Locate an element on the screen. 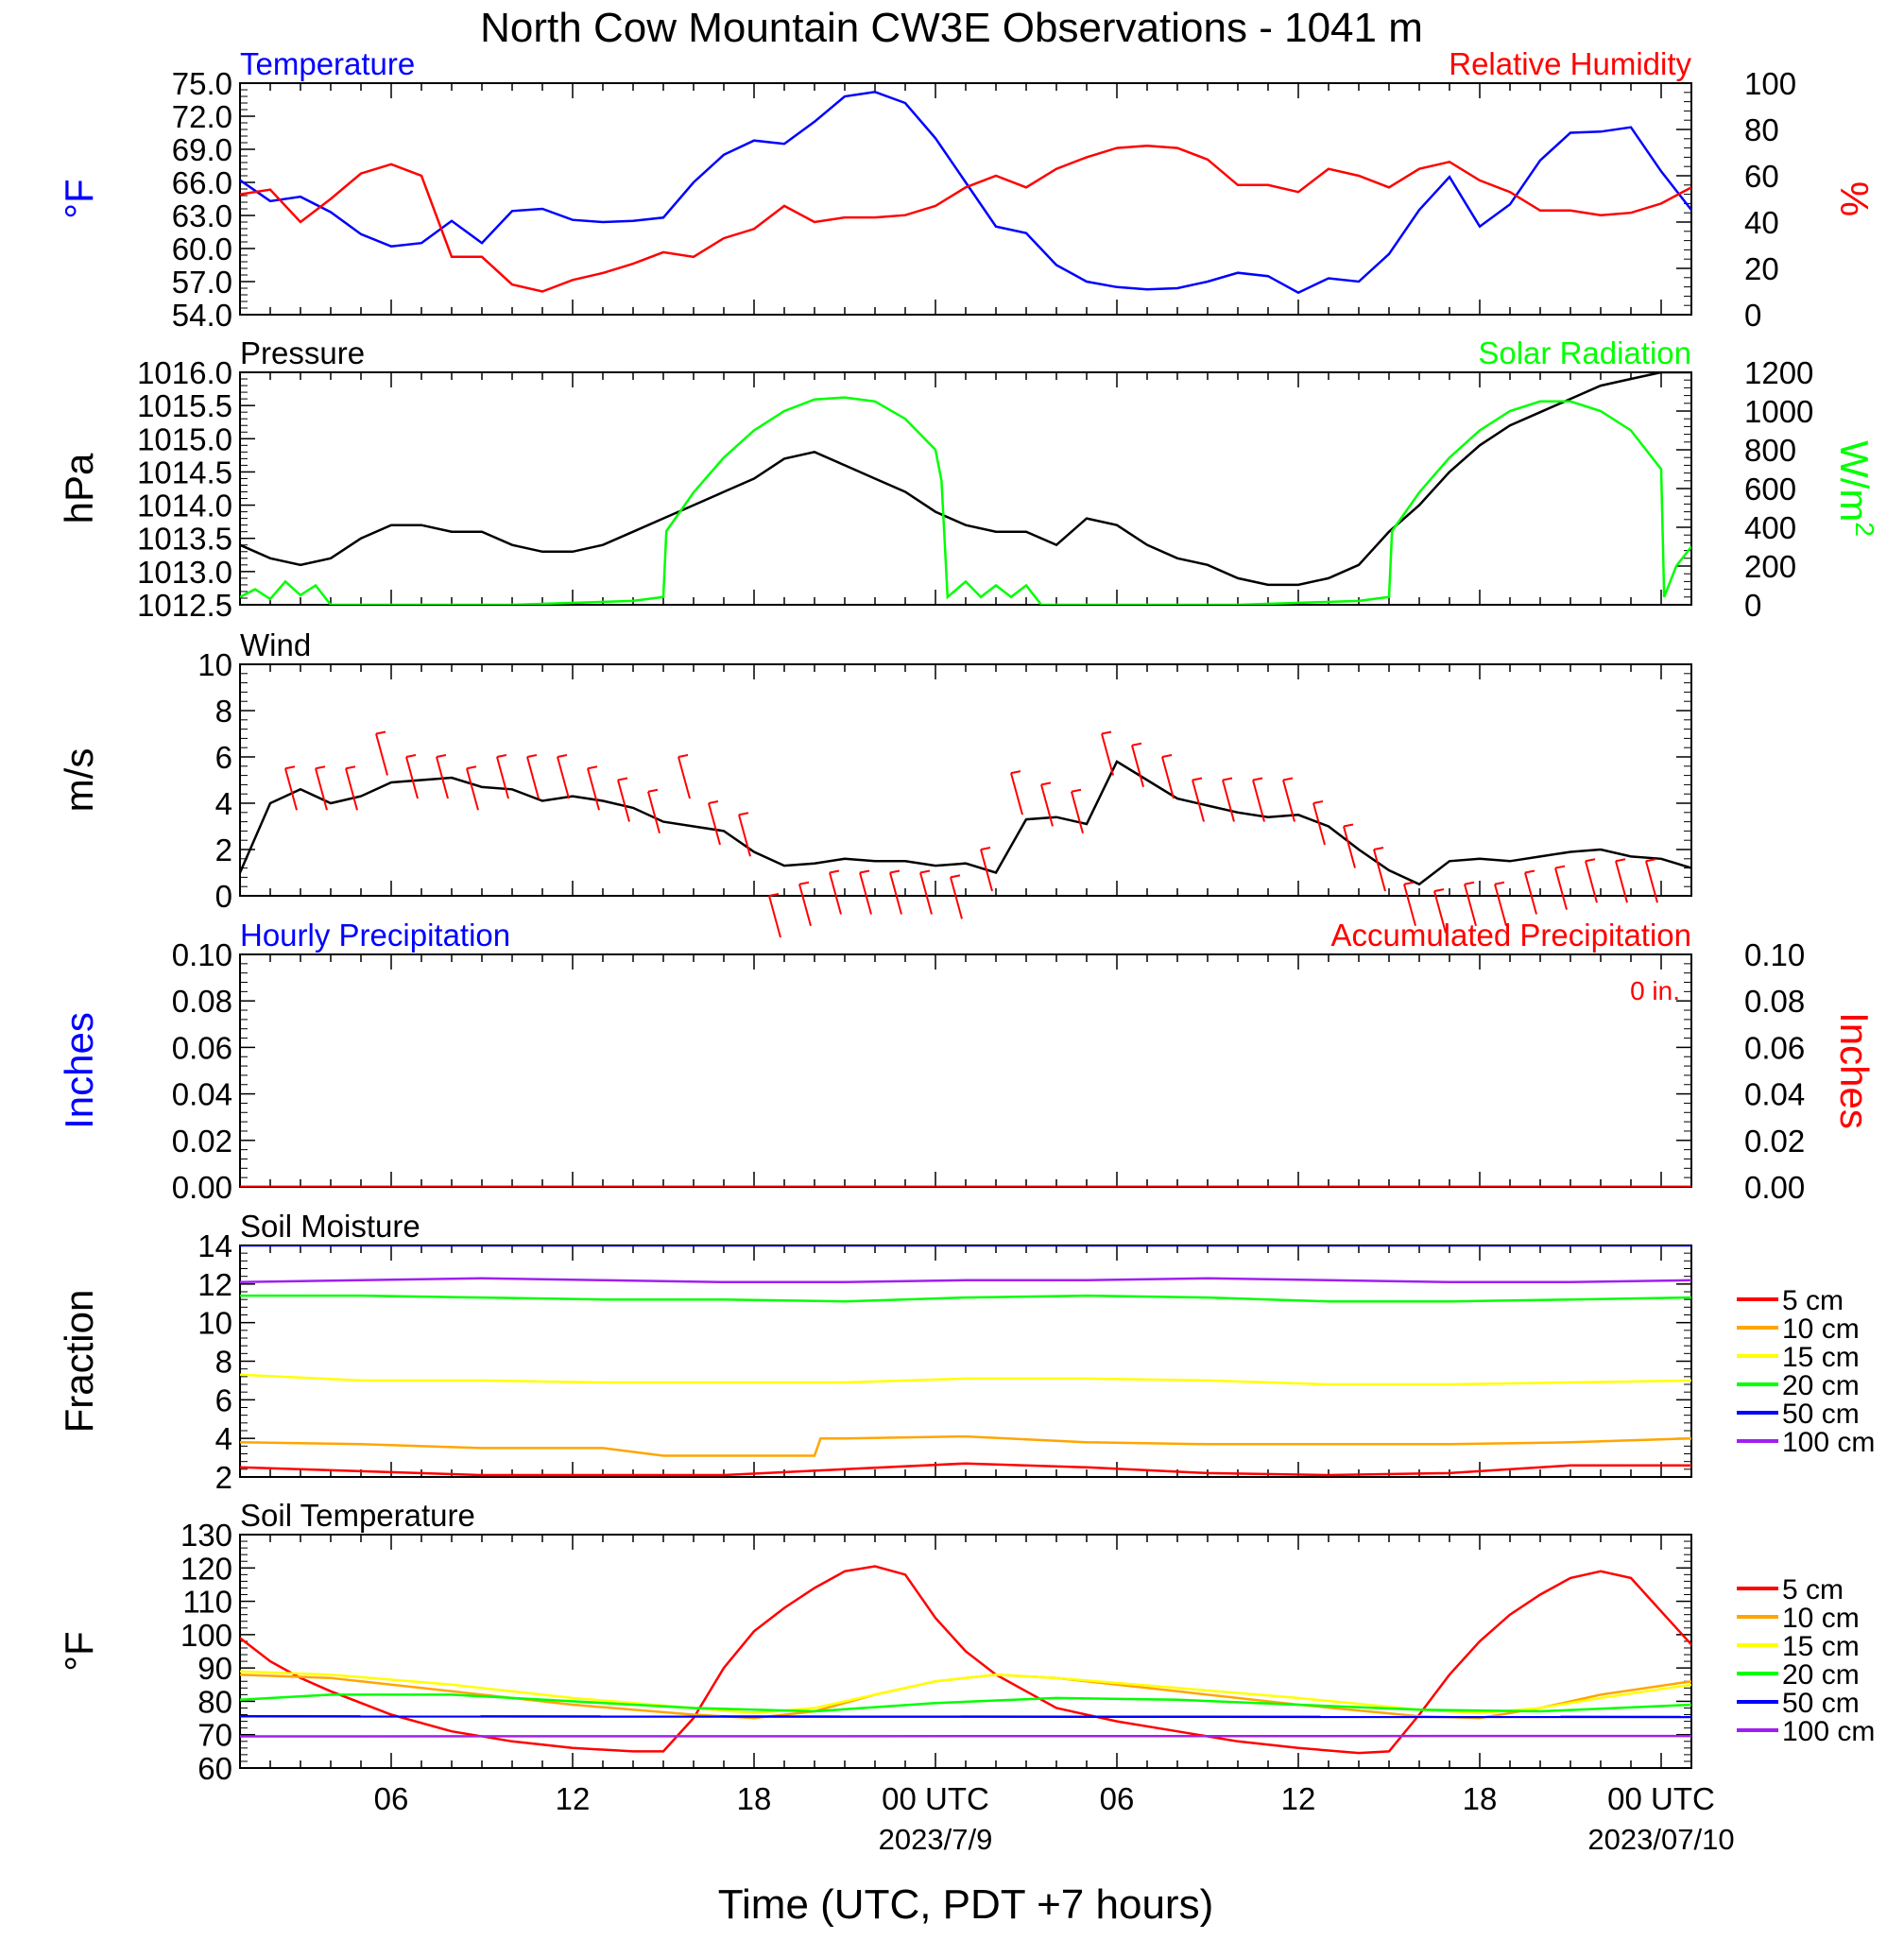  y-tick-label: 1016.0 is located at coordinates (184, 373).